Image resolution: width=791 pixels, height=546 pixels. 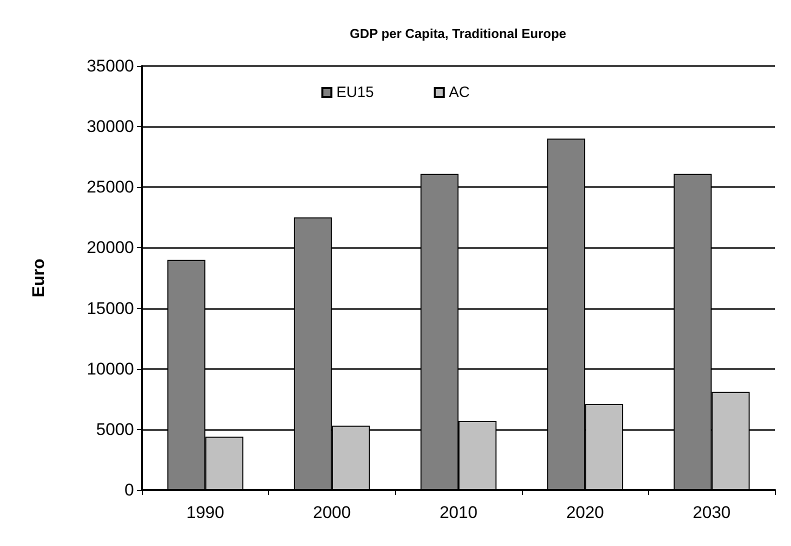 What do you see at coordinates (459, 512) in the screenshot?
I see `x-tick-label: 2010` at bounding box center [459, 512].